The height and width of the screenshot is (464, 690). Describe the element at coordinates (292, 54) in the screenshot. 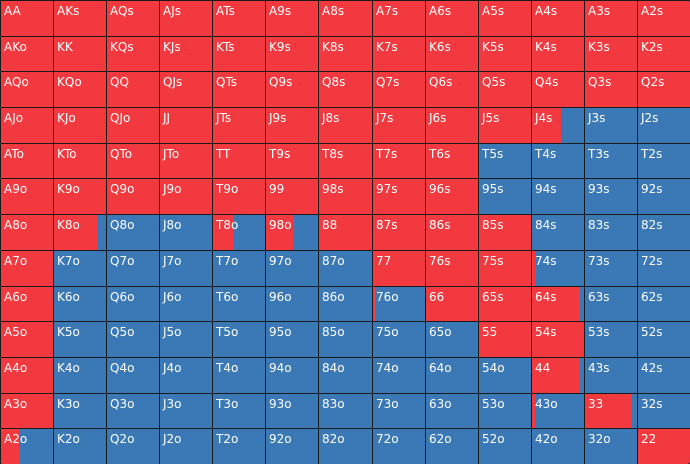

I see `hand-cell-K9s: K9s` at that location.